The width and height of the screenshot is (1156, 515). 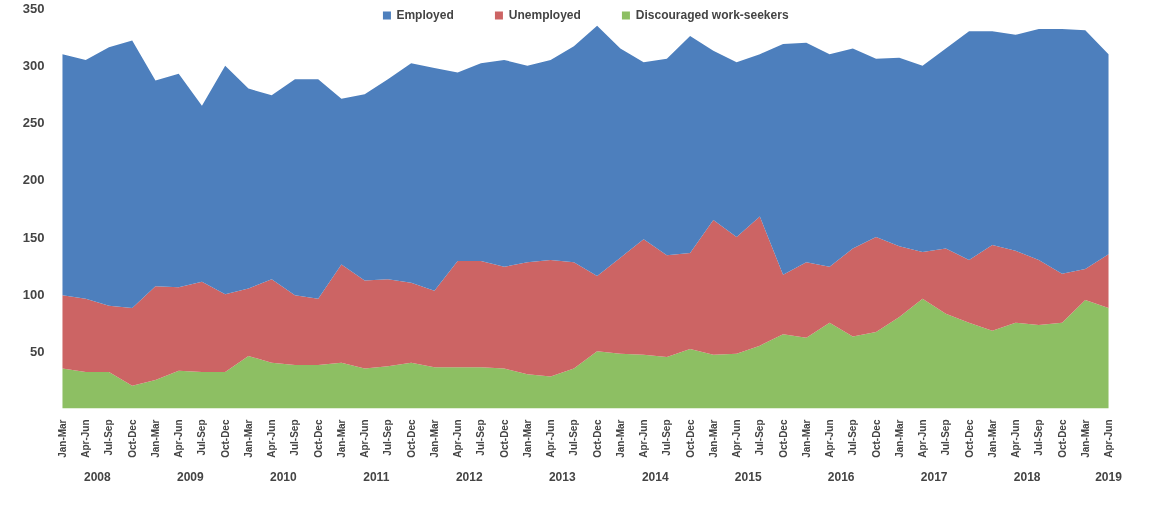 What do you see at coordinates (33, 294) in the screenshot?
I see `y-tick-label: 100` at bounding box center [33, 294].